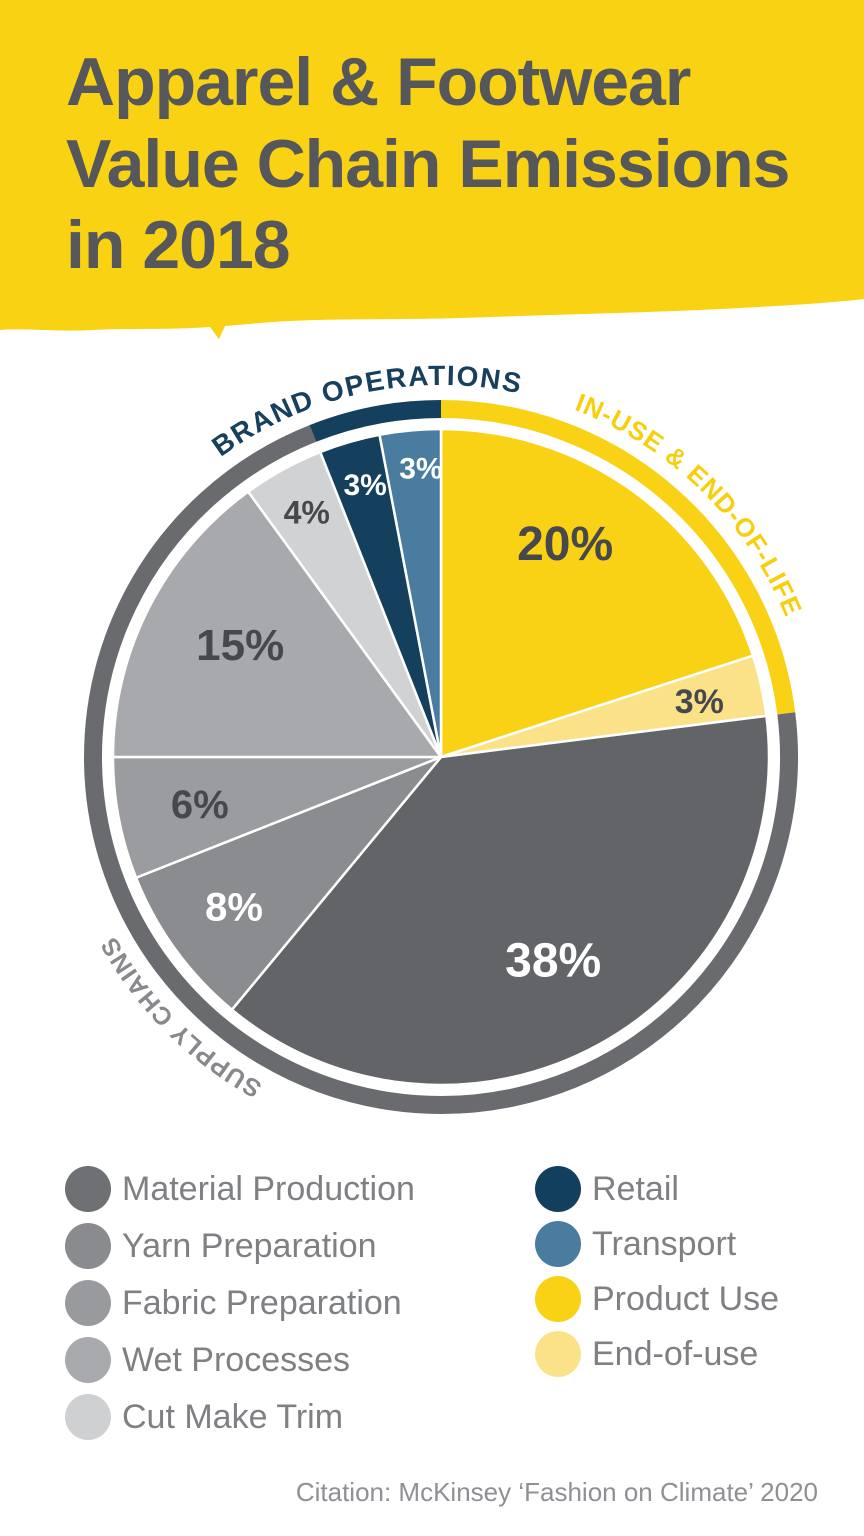 The image size is (864, 1536). I want to click on pie-slice-product-use, so click(597, 593).